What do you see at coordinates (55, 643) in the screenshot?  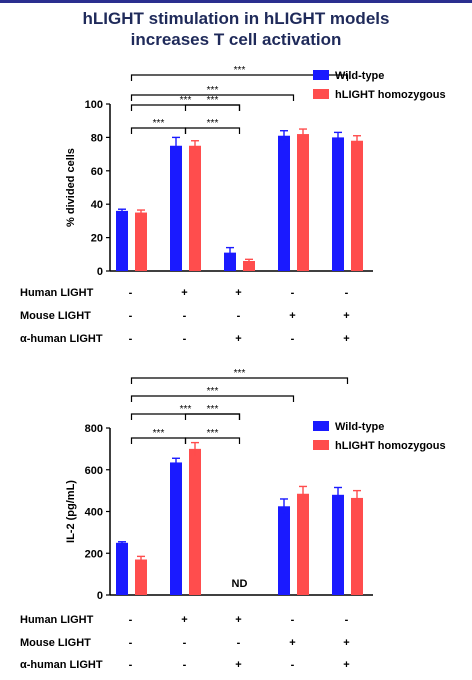 I see `chart2-condition-label: Mouse LIGHT` at bounding box center [55, 643].